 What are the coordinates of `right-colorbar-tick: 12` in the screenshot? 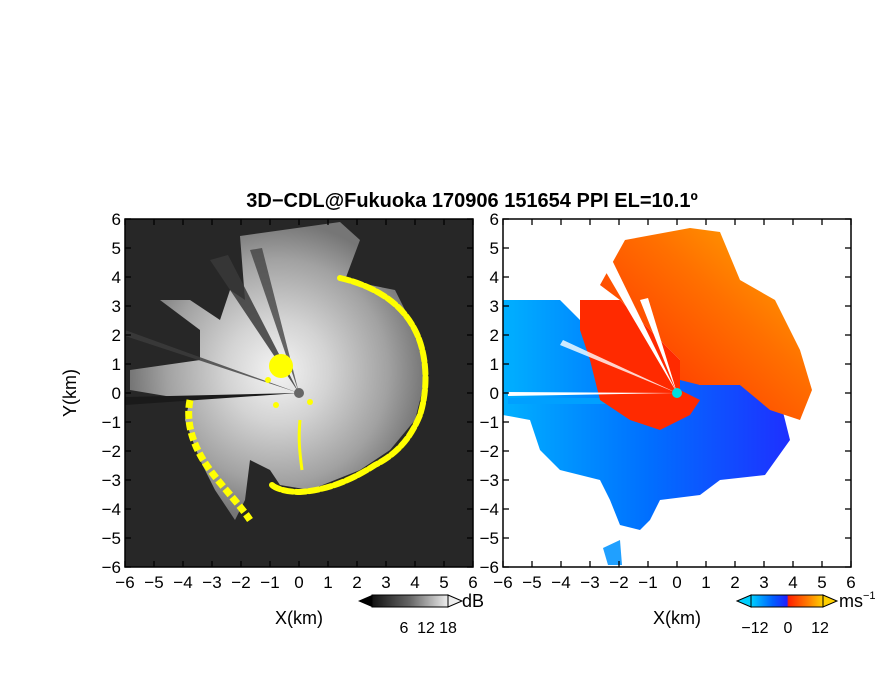 It's located at (820, 628).